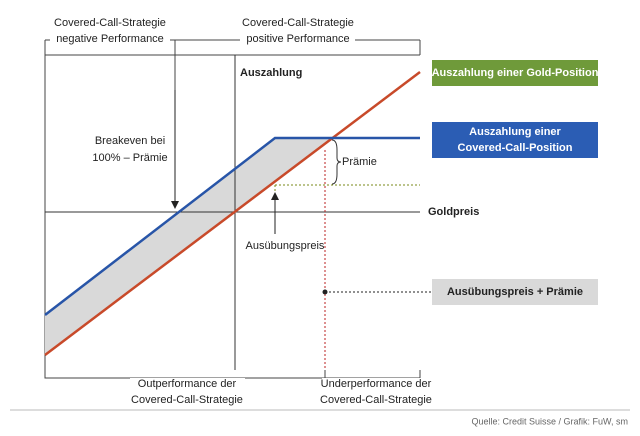 Image resolution: width=640 pixels, height=436 pixels. What do you see at coordinates (187, 384) in the screenshot?
I see `footer-text: Outperformance der` at bounding box center [187, 384].